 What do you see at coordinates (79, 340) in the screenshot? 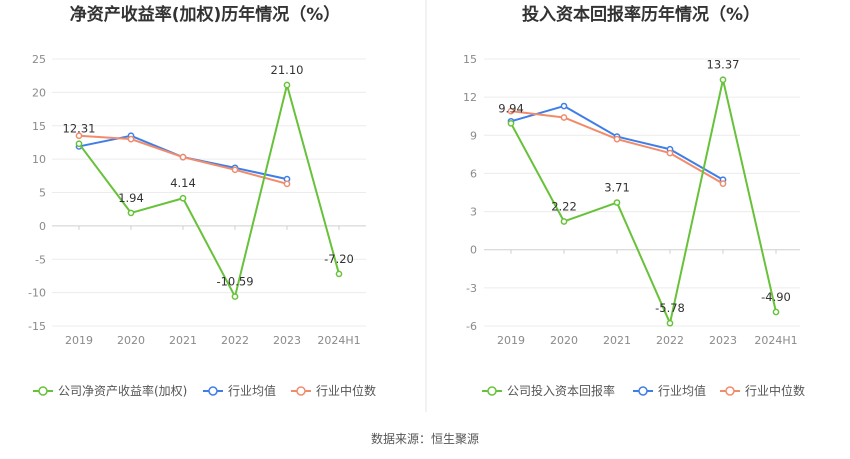
I see `roe-x-tick-label: 2019` at bounding box center [79, 340].